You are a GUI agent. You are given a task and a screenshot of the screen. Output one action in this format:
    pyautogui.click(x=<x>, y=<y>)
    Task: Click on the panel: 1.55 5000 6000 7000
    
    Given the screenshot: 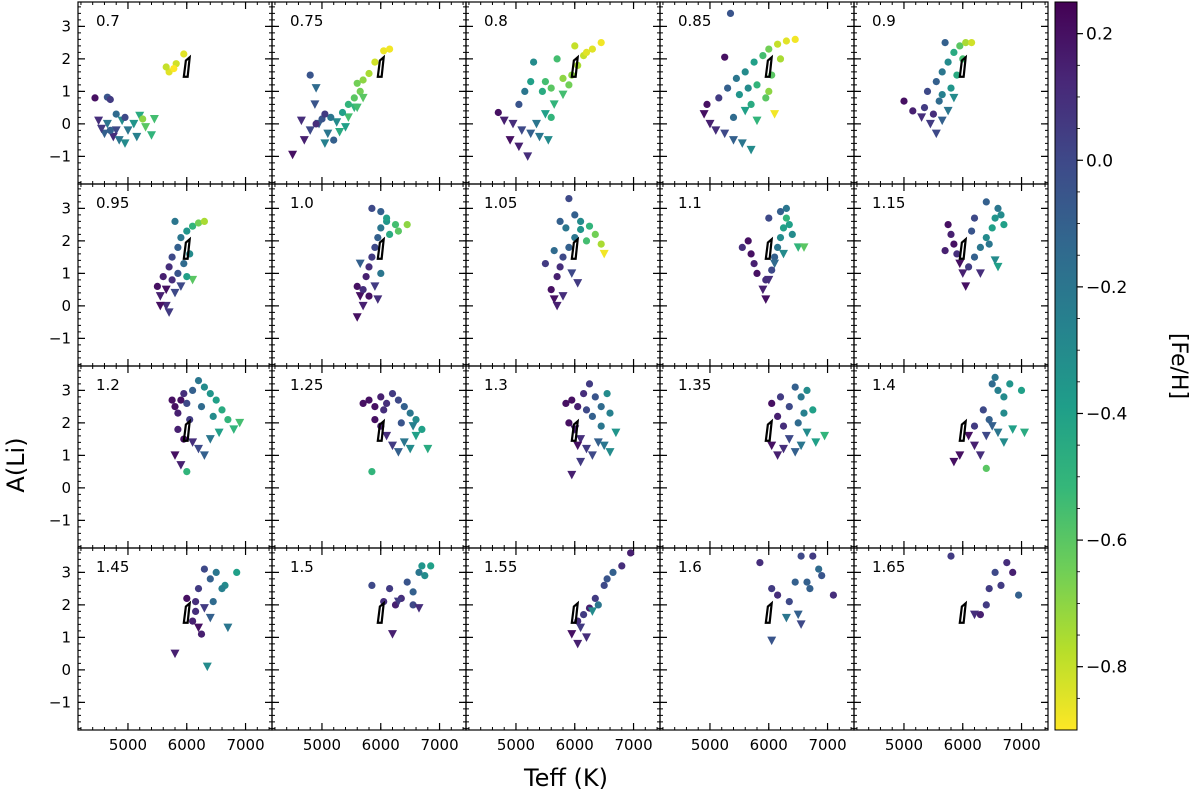 What is the action you would take?
    pyautogui.click(x=563, y=650)
    